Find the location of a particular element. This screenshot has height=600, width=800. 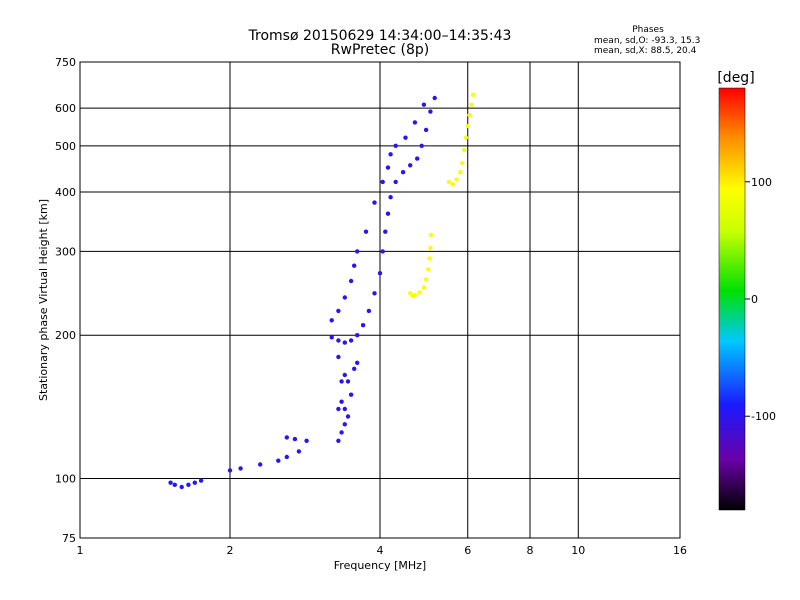

colorbar-tick-label: 0 is located at coordinates (754, 299).